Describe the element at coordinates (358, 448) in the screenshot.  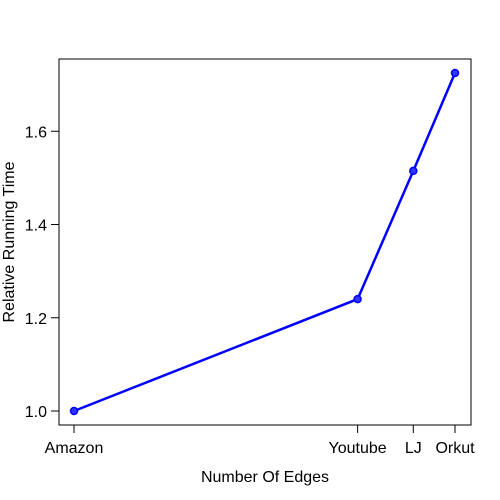
I see `x-tick-label: Youtube` at that location.